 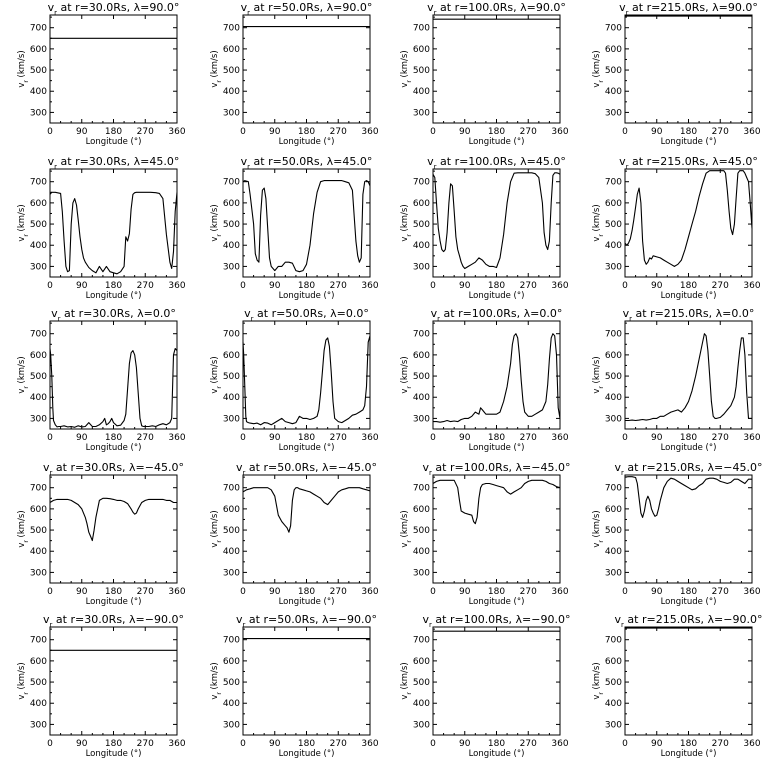 What do you see at coordinates (113, 315) in the screenshot?
I see `chart-title: vr at r=30.0Rs, λ=0.0°` at bounding box center [113, 315].